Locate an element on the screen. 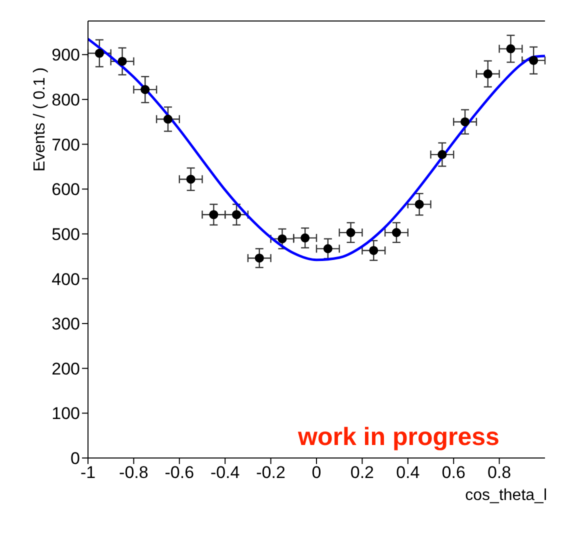 This screenshot has height=558, width=567. y-axis-title: Events / ( 0.1 ) is located at coordinates (40, 119).